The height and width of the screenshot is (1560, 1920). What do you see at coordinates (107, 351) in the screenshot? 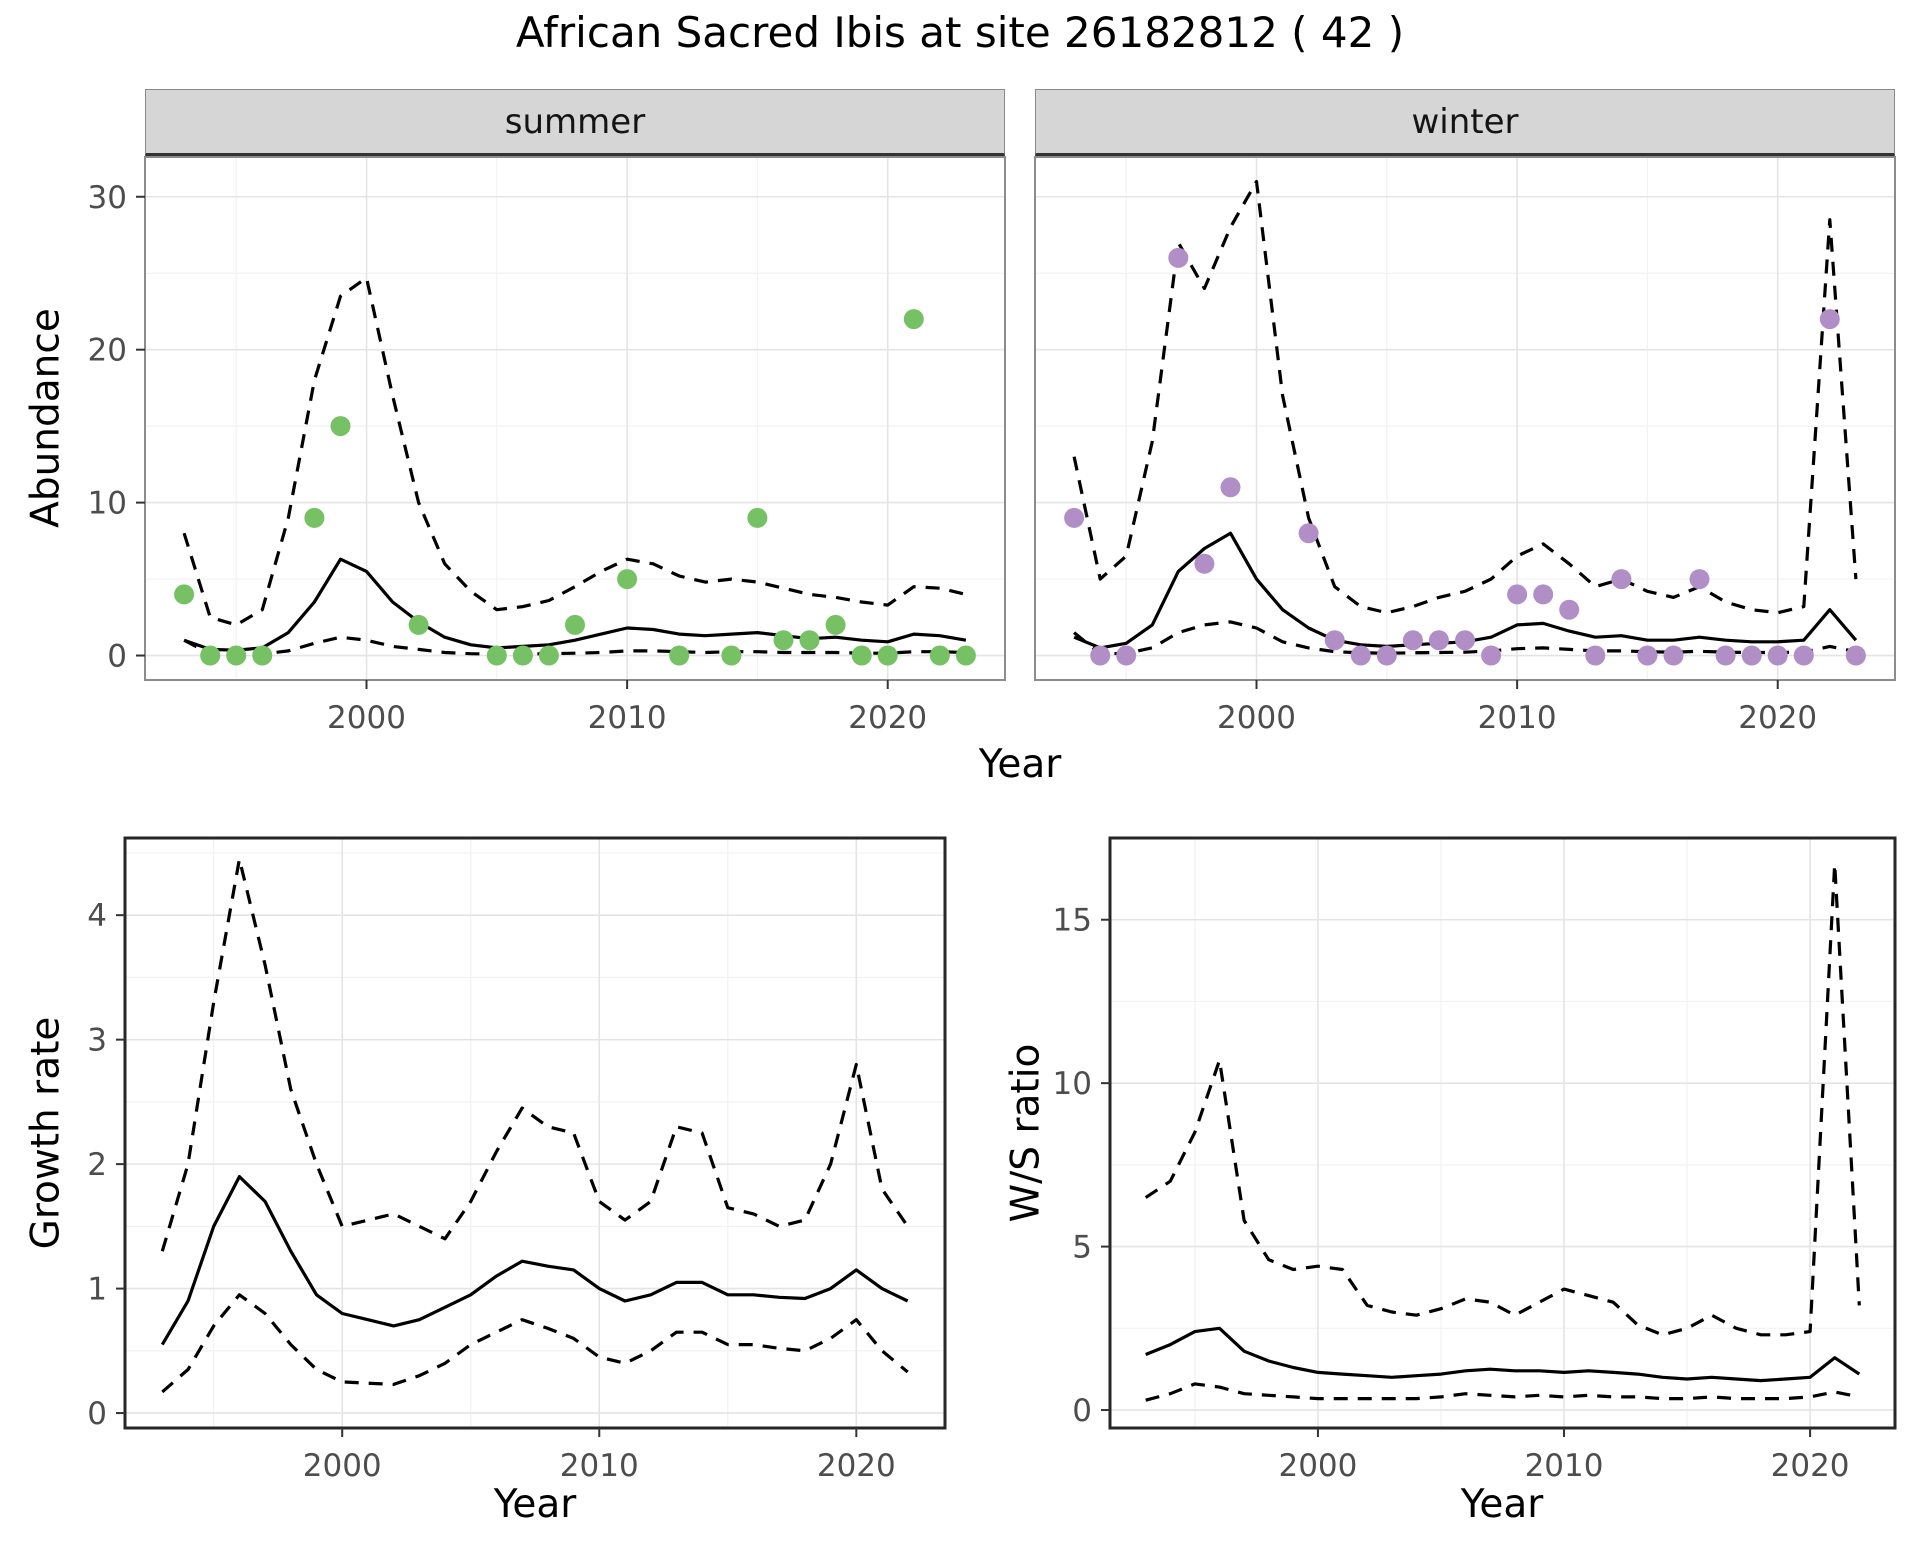
I see `y-tick-label: 20` at bounding box center [107, 351].